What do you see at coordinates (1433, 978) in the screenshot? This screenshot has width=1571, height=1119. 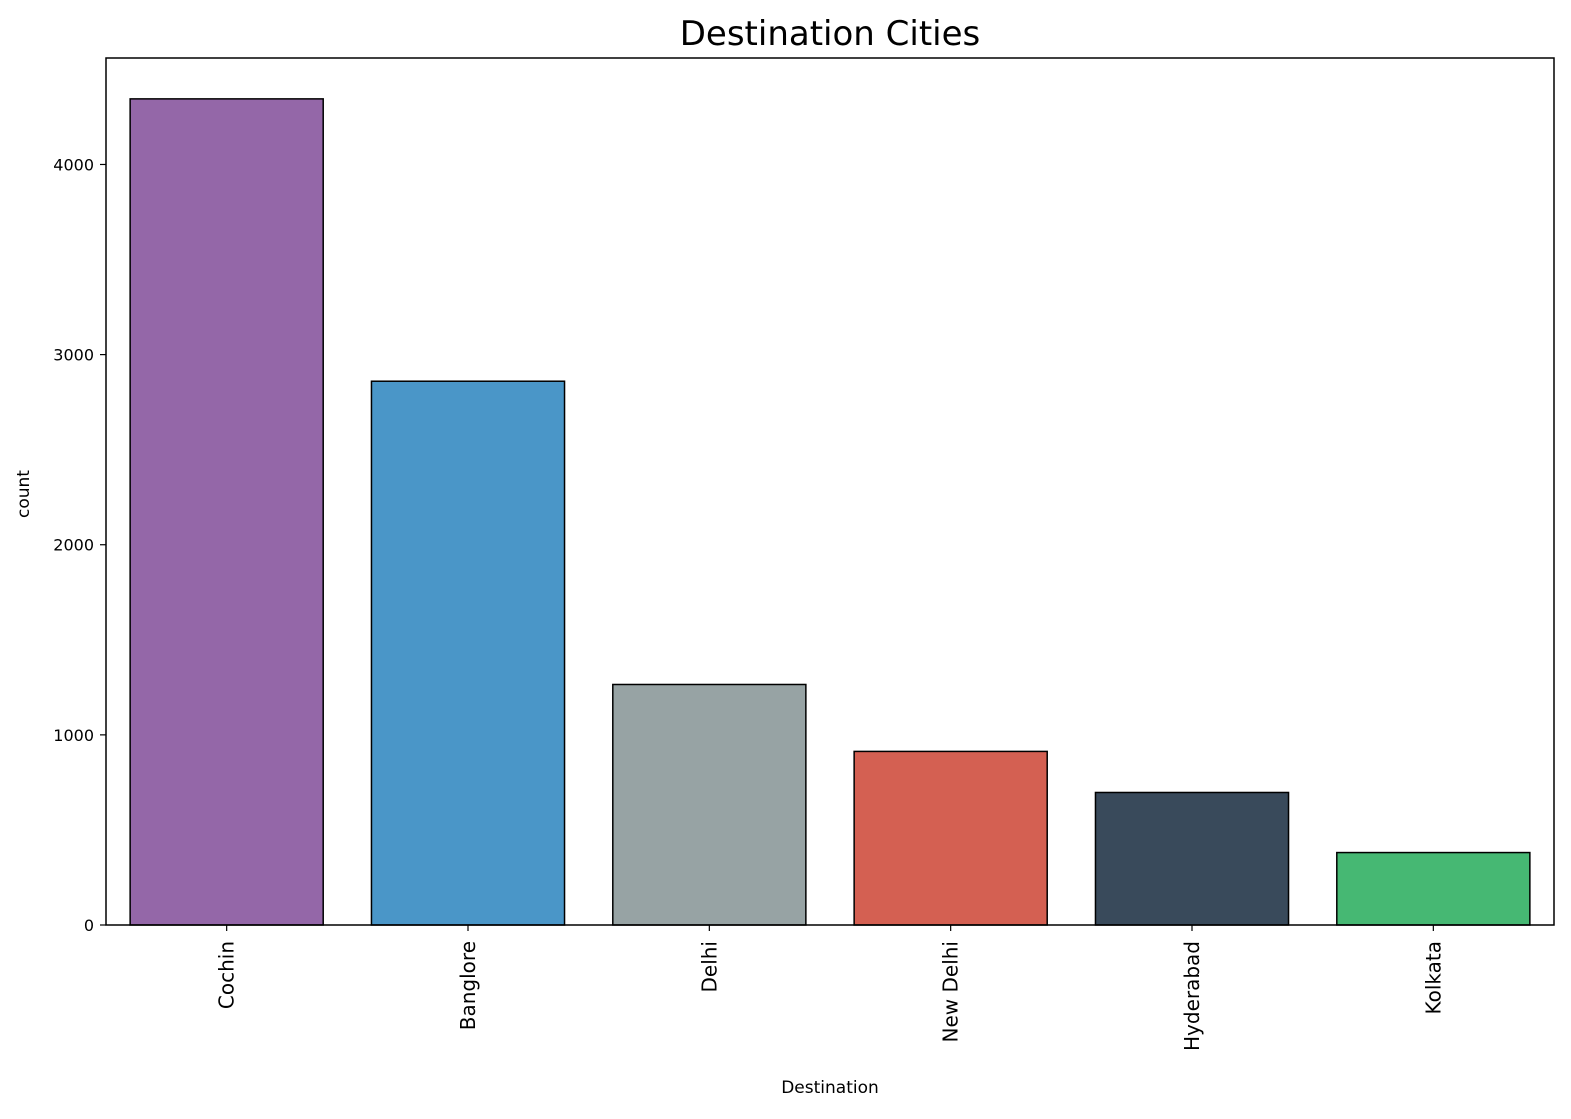 I see `x-tick-label: Kolkata` at bounding box center [1433, 978].